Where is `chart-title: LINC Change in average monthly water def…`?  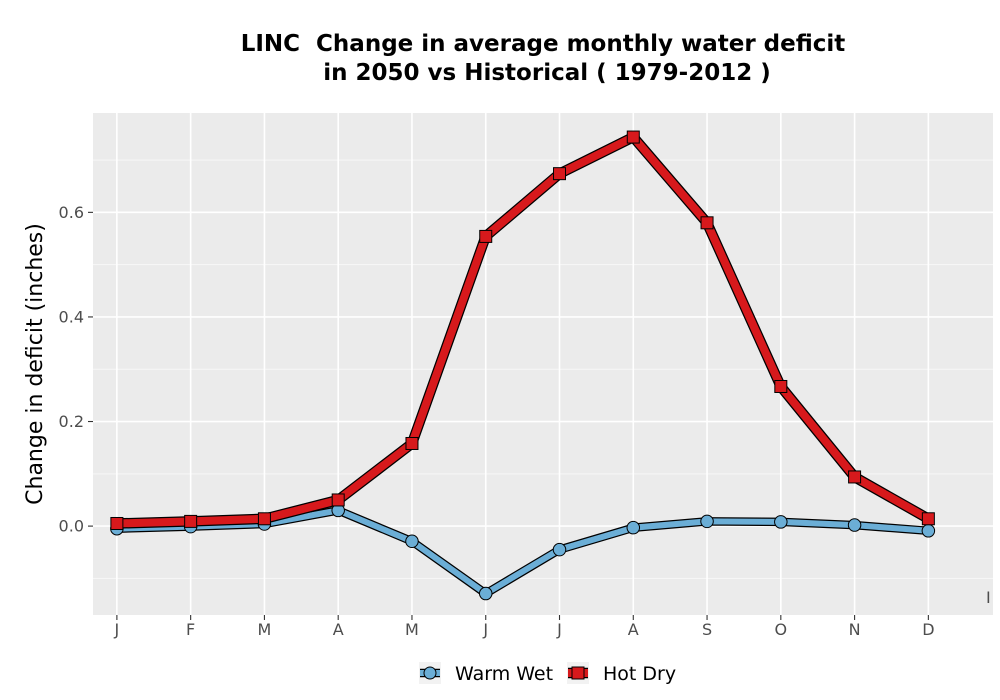 chart-title: LINC Change in average monthly water def… is located at coordinates (543, 58).